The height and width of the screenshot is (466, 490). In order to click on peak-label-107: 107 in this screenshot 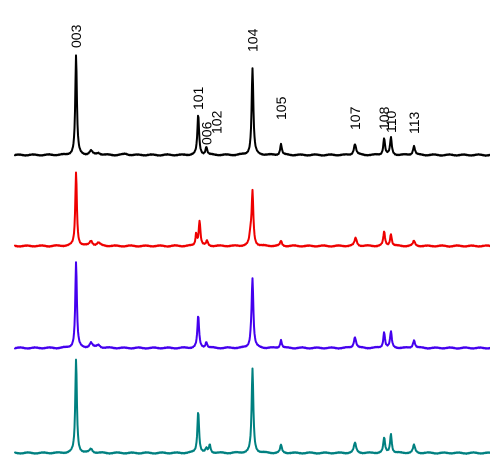, I will do `click(355, 118)`.